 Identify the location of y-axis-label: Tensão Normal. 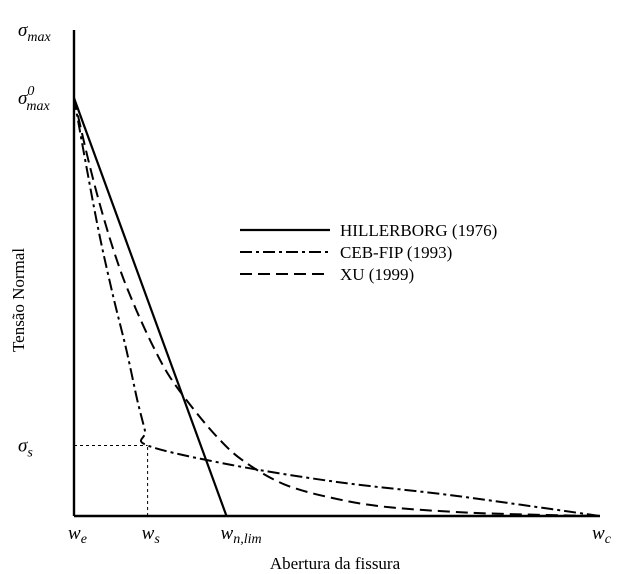
(18, 300).